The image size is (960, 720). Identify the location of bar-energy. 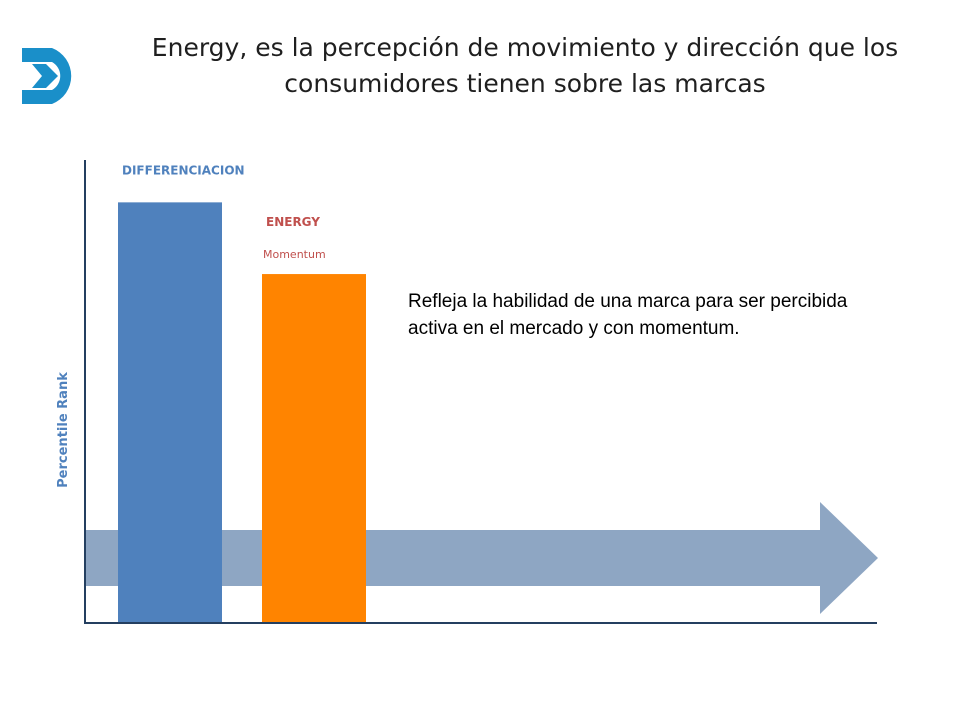
(314, 448).